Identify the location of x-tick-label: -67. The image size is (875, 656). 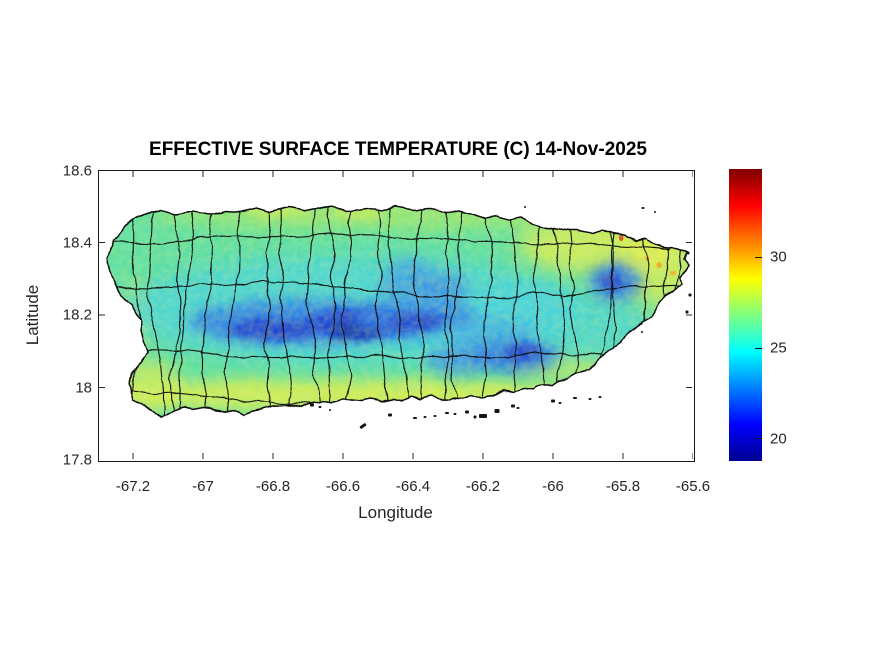
(203, 486).